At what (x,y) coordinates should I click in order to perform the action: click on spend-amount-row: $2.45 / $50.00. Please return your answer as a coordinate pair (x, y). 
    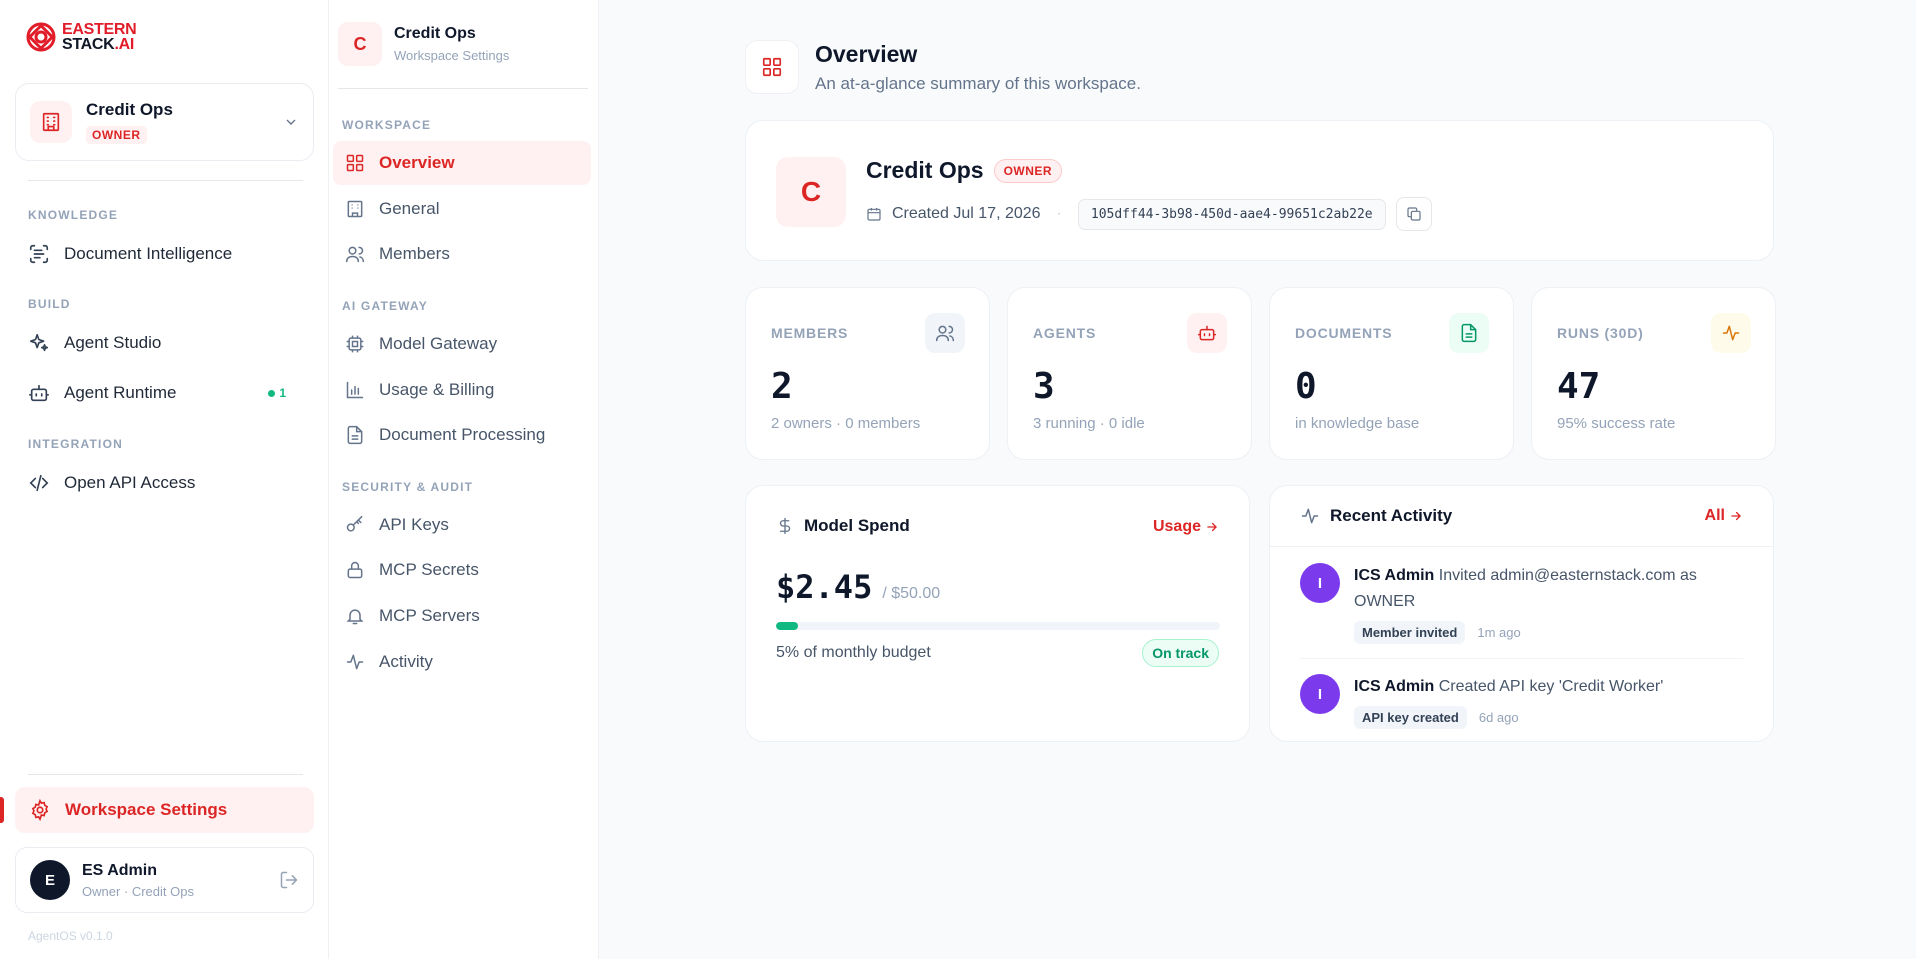
    Looking at the image, I should click on (858, 587).